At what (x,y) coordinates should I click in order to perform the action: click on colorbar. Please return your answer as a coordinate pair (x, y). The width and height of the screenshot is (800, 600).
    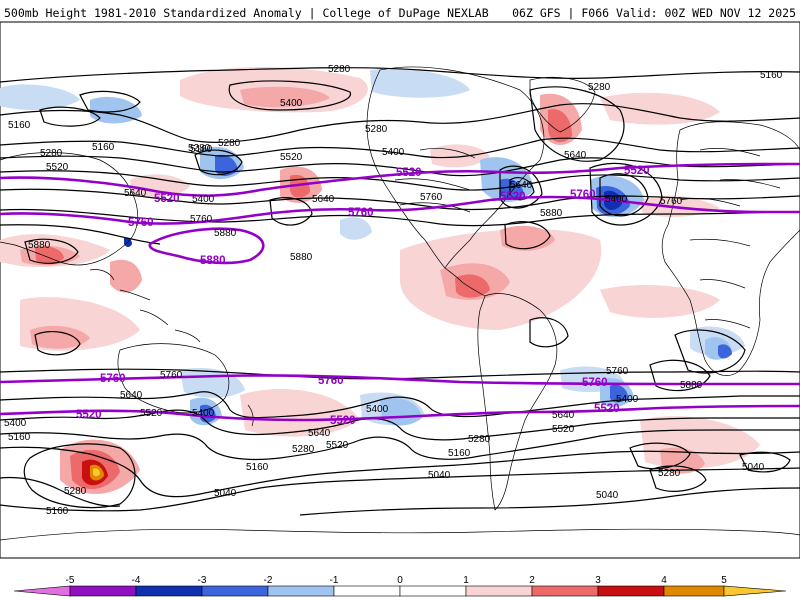
    Looking at the image, I should click on (400, 591).